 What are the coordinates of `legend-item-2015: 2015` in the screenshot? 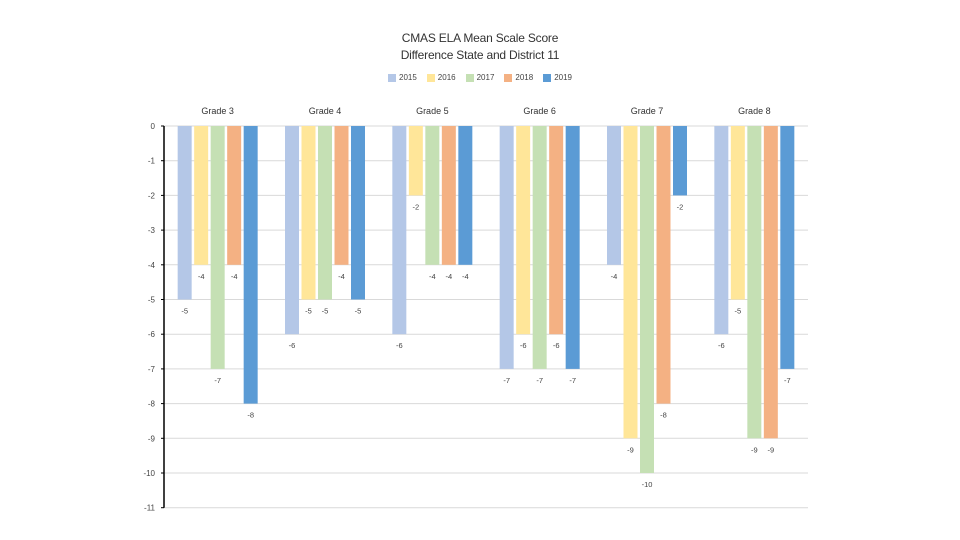 It's located at (402, 77).